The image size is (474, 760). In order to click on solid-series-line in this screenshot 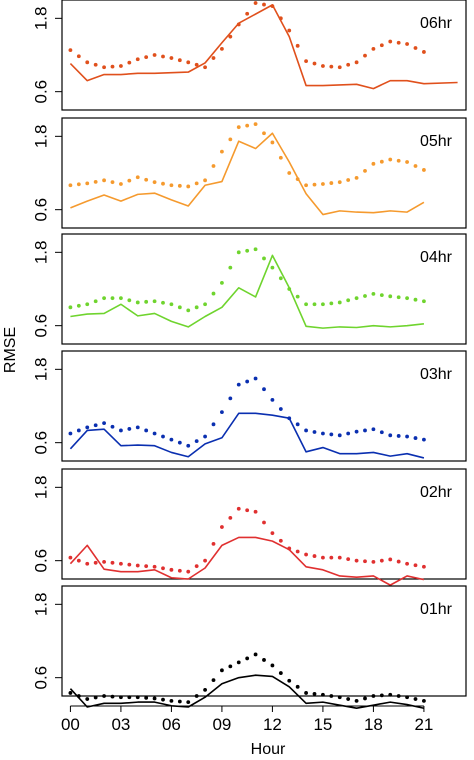, I will do `click(247, 692)`.